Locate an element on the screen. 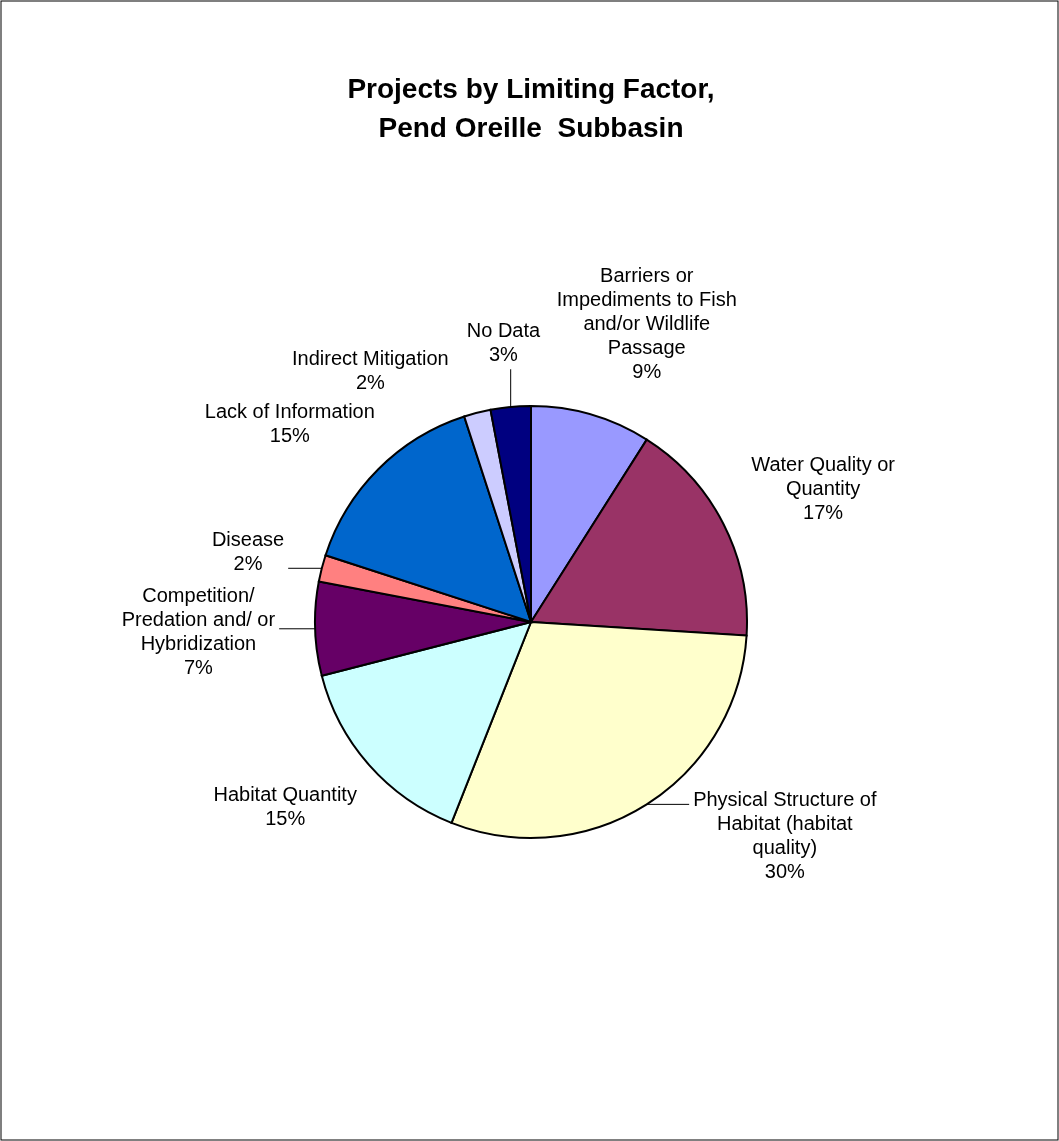 The width and height of the screenshot is (1059, 1141). data-label: 9% is located at coordinates (647, 371).